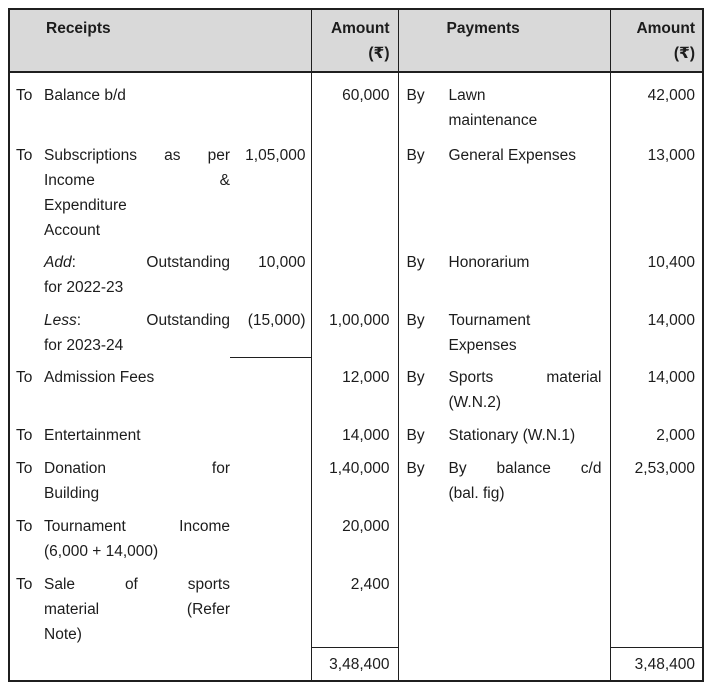 The image size is (710, 682). Describe the element at coordinates (656, 102) in the screenshot. I see `payments-amount-cell: 42,000` at that location.